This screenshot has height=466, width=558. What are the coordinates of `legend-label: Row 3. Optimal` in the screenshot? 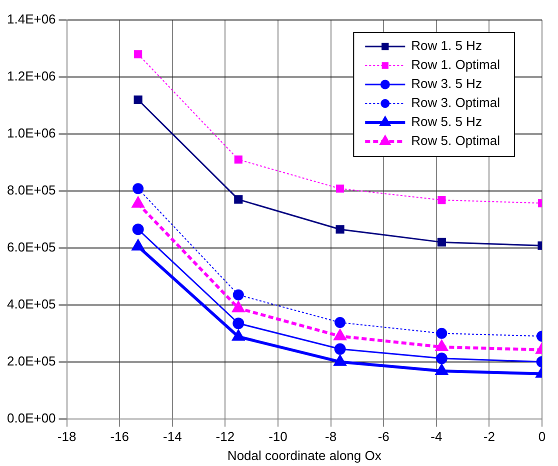 It's located at (455, 102).